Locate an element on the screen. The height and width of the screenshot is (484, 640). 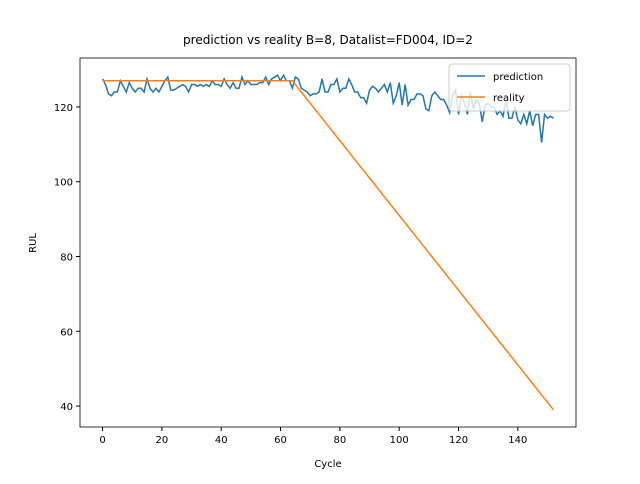
y-tick-label: 60 is located at coordinates (66, 332).